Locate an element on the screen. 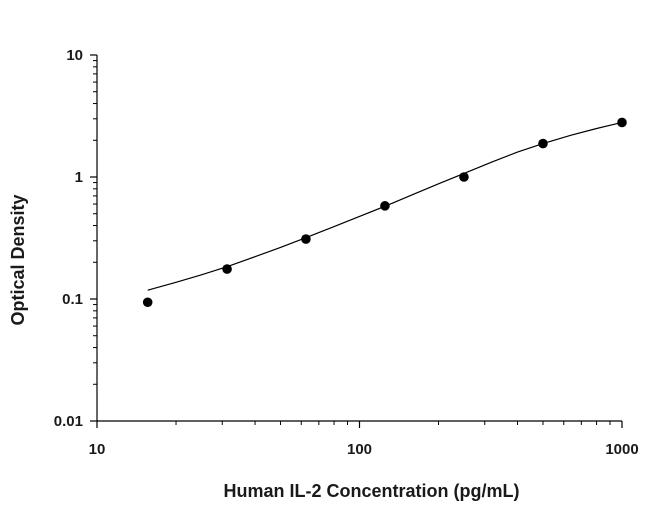 The image size is (650, 505). y-tick-label: 0.1 is located at coordinates (72, 299).